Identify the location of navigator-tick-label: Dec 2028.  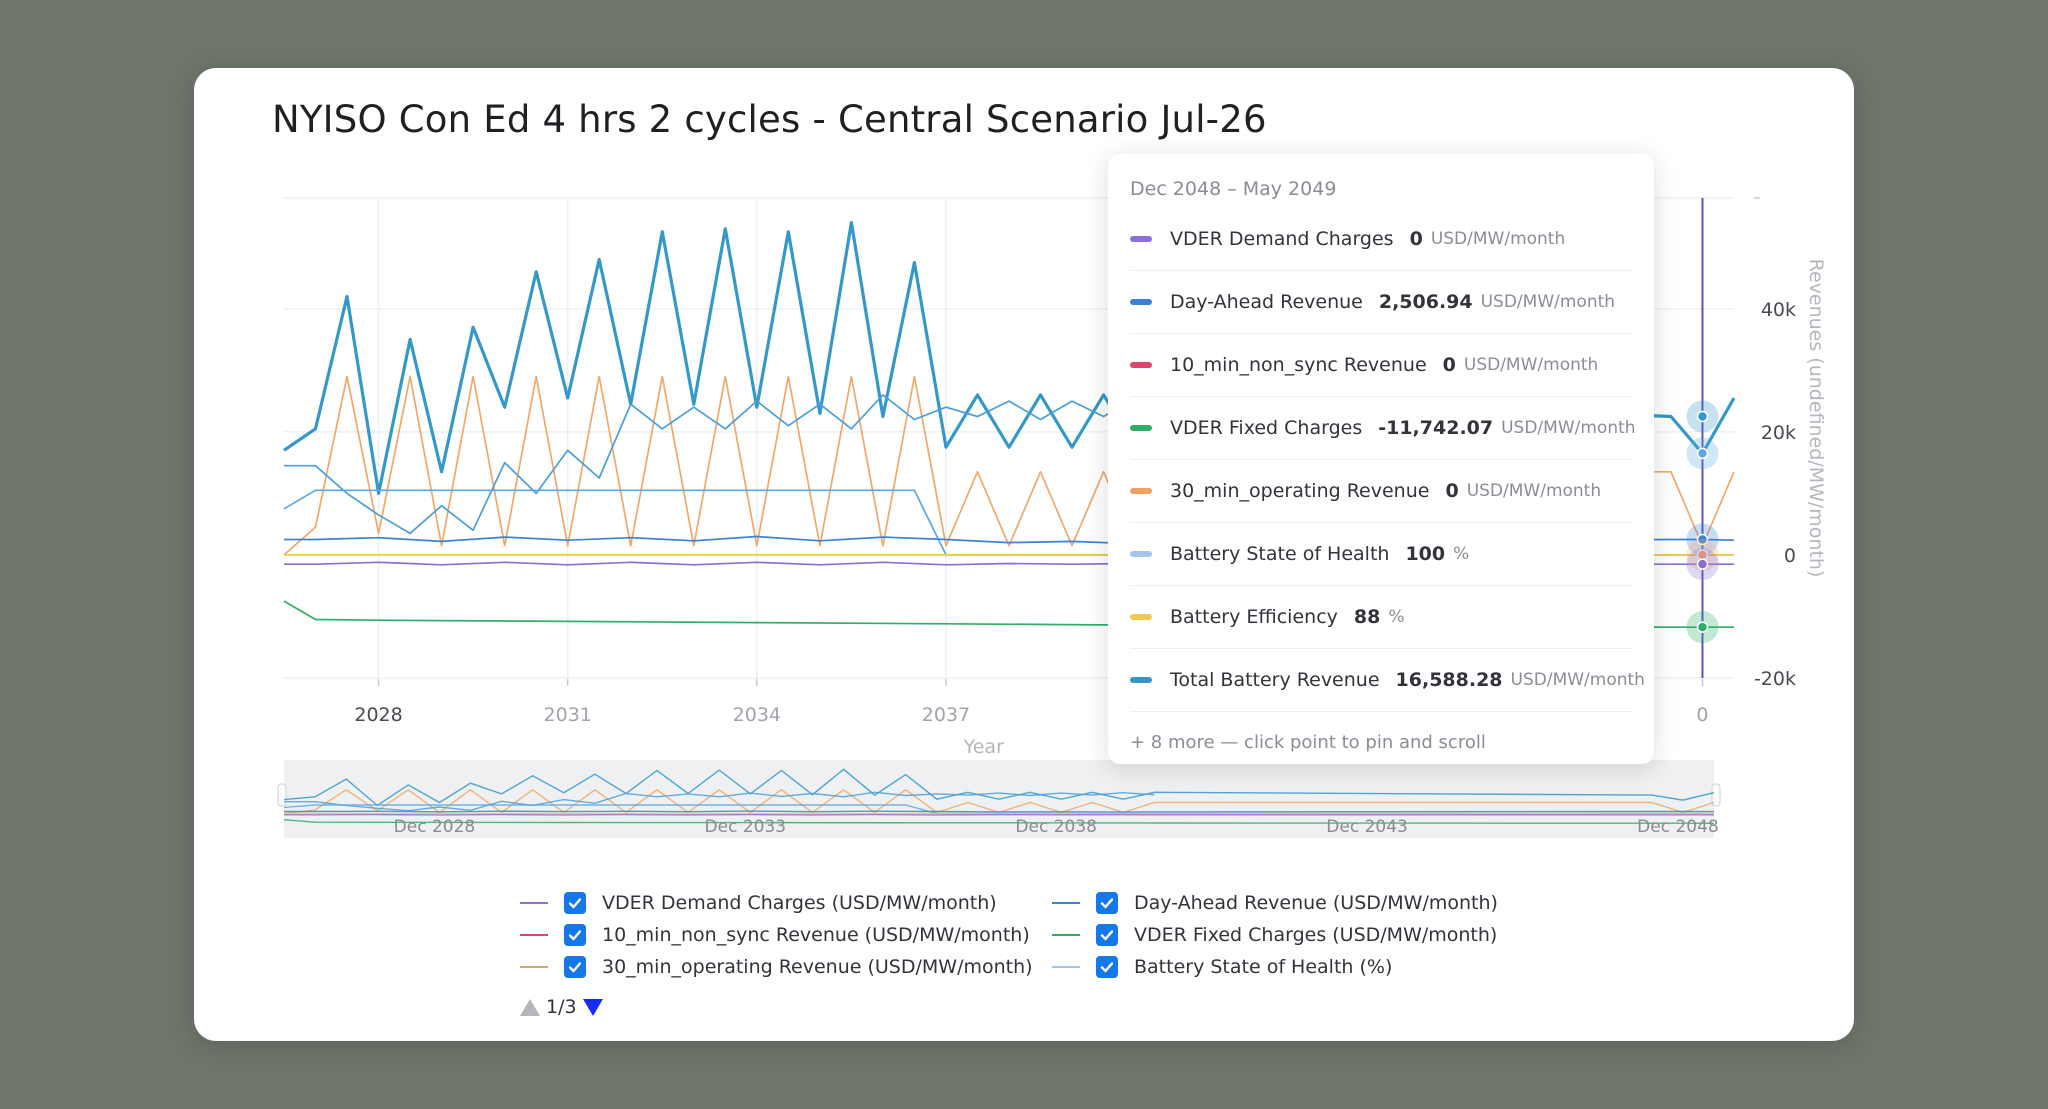
(435, 827).